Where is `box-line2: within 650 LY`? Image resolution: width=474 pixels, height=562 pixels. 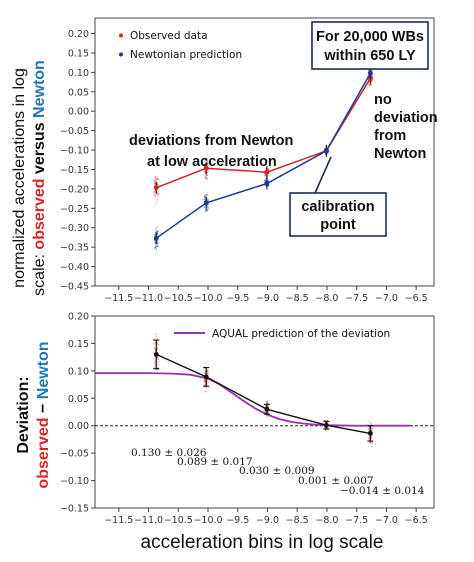
box-line2: within 650 LY is located at coordinates (369, 56).